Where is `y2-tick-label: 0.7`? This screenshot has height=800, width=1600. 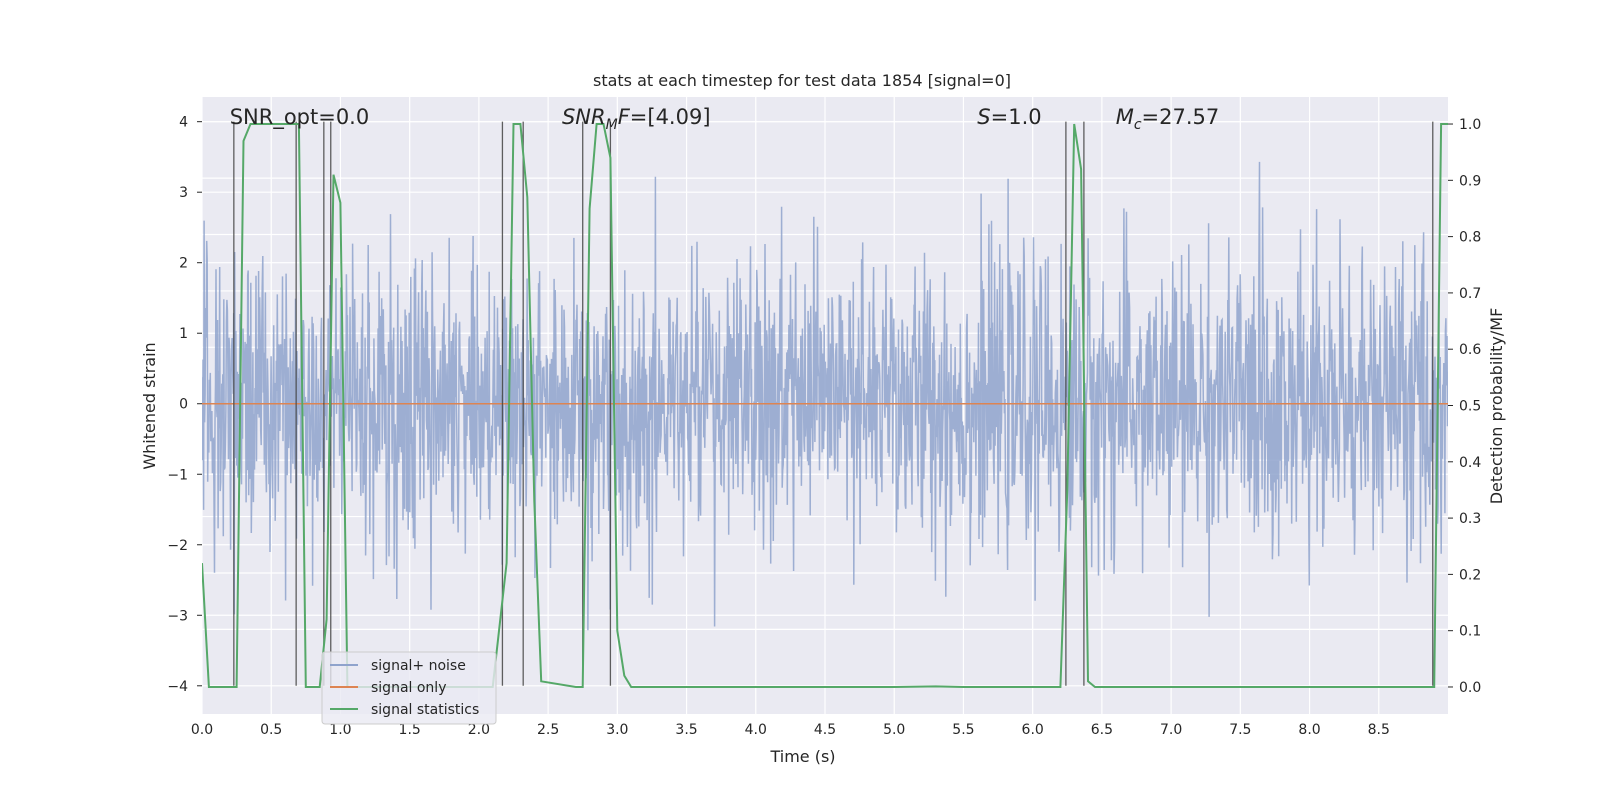 y2-tick-label: 0.7 is located at coordinates (1470, 294).